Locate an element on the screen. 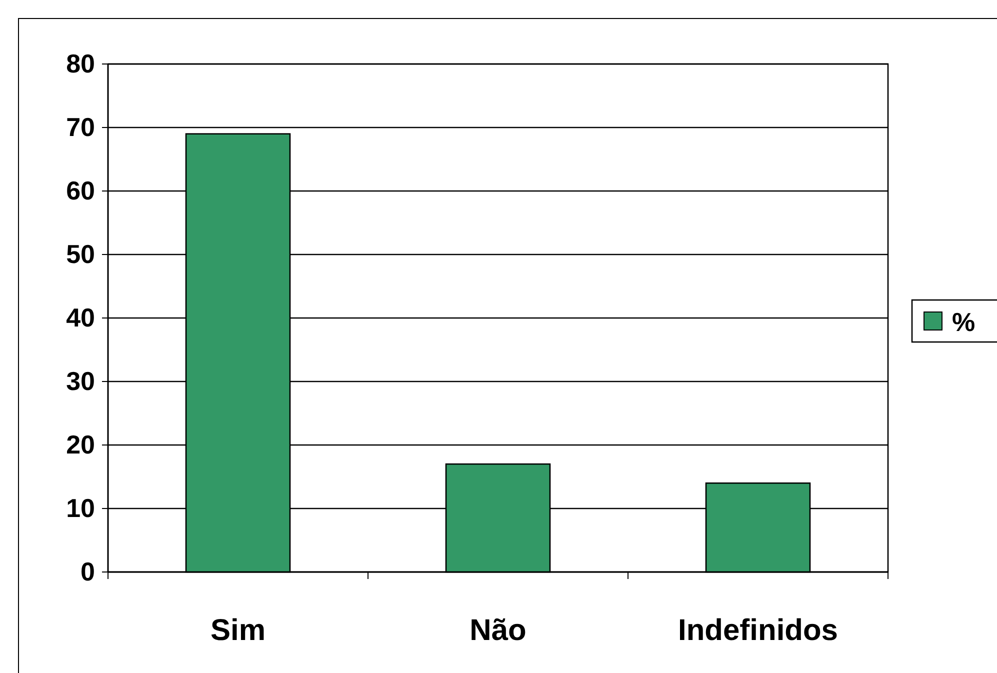 This screenshot has height=673, width=997. y-tick-label: 0 is located at coordinates (87, 571).